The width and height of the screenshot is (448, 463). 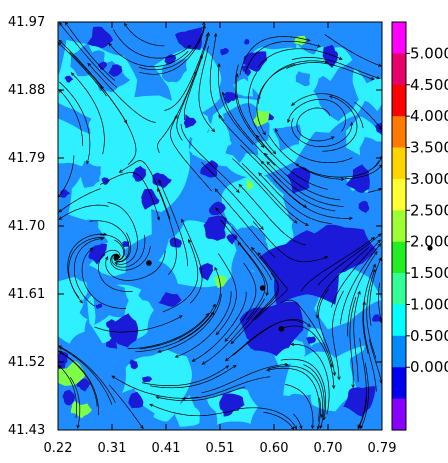 What do you see at coordinates (429, 273) in the screenshot?
I see `colorbar-label: 1.500` at bounding box center [429, 273].